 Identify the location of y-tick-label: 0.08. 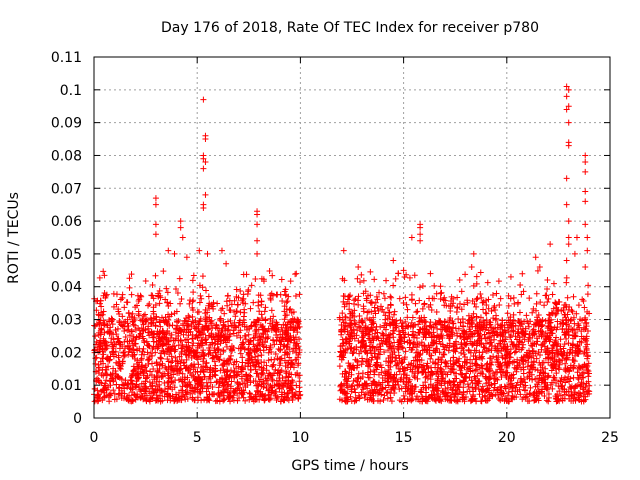
(66, 156).